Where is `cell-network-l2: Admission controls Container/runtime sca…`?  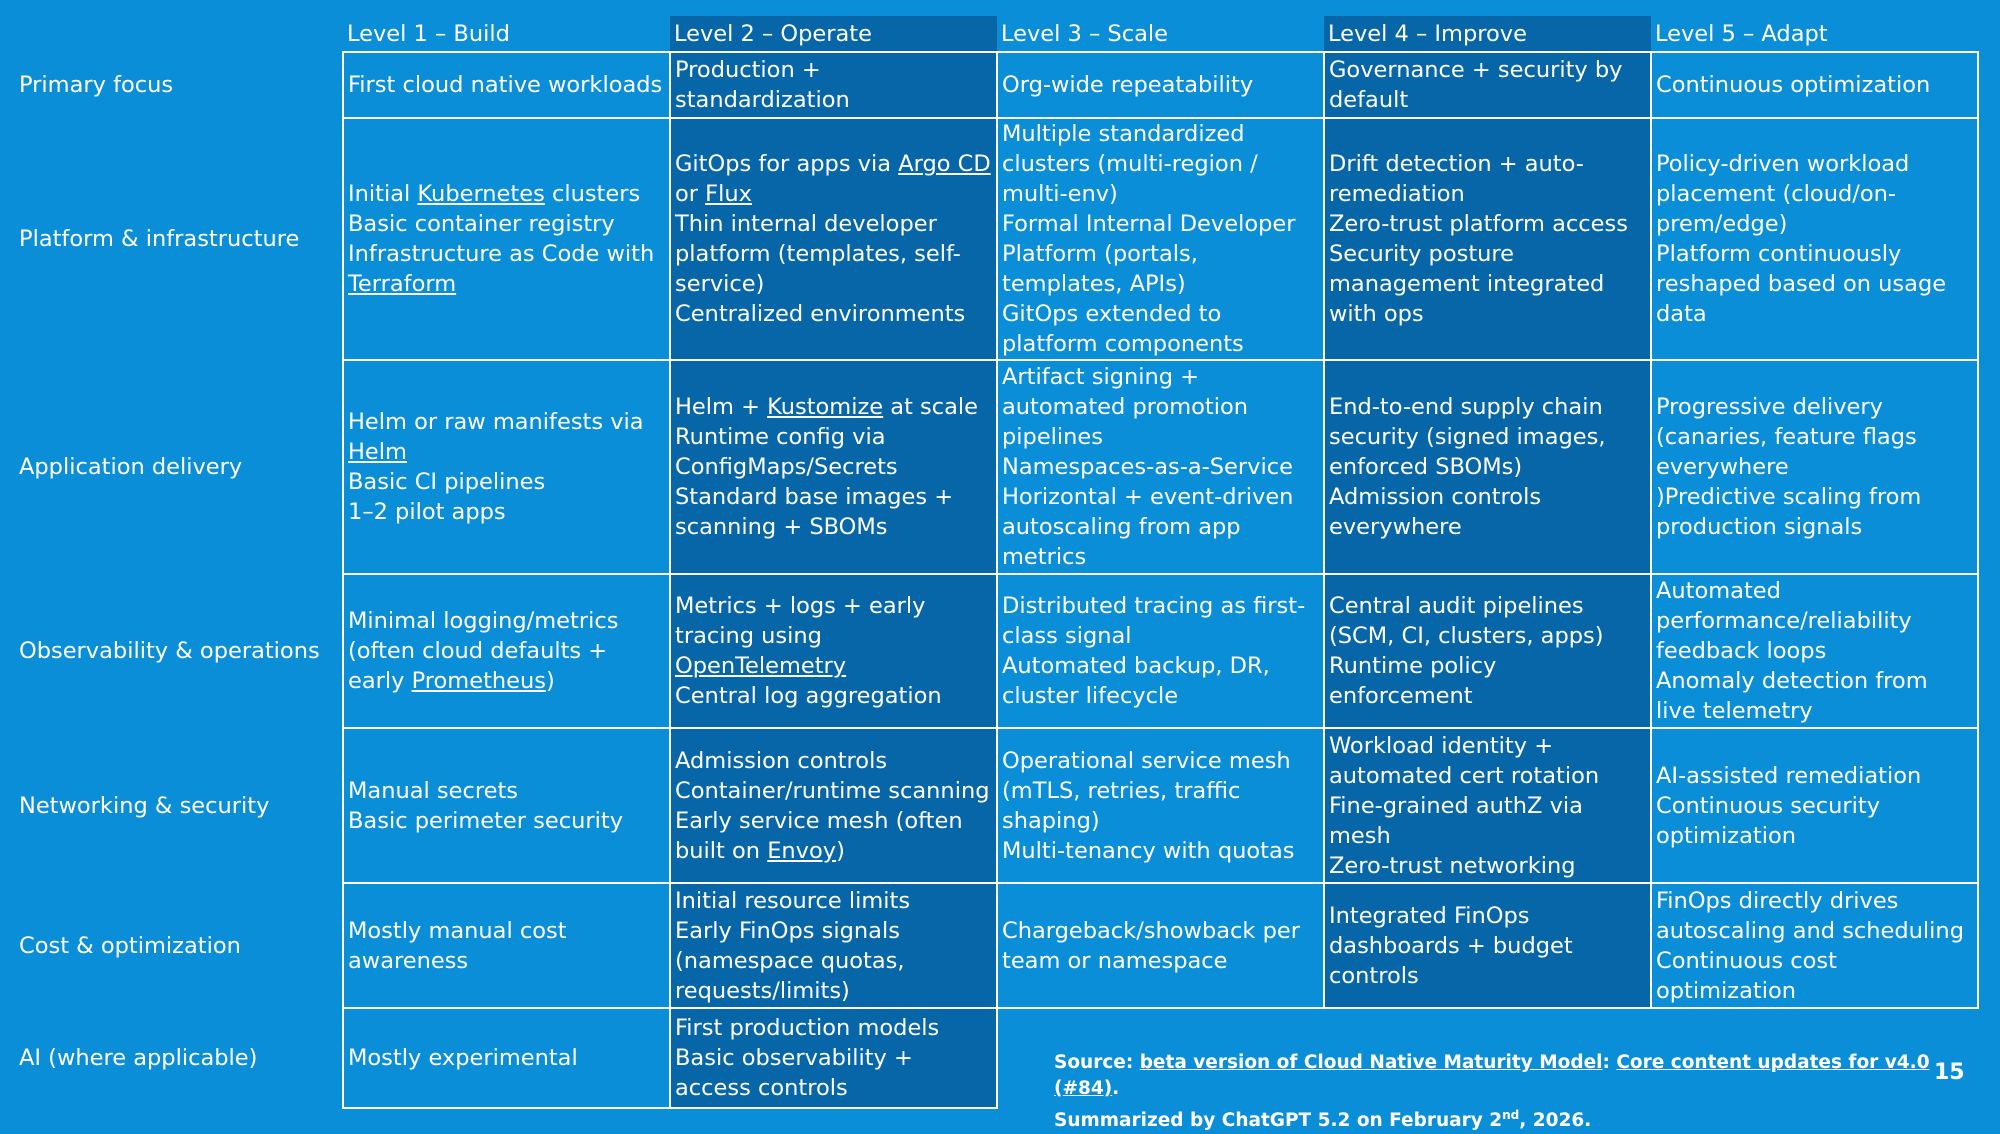 cell-network-l2: Admission controls Container/runtime sca… is located at coordinates (833, 805).